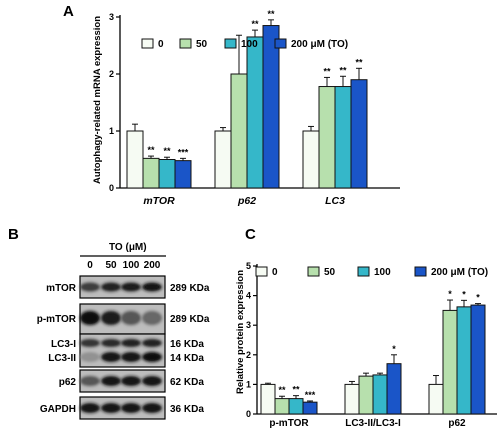 This screenshot has height=432, width=500. I want to click on chart-c-significance-mark: ***, so click(310, 395).